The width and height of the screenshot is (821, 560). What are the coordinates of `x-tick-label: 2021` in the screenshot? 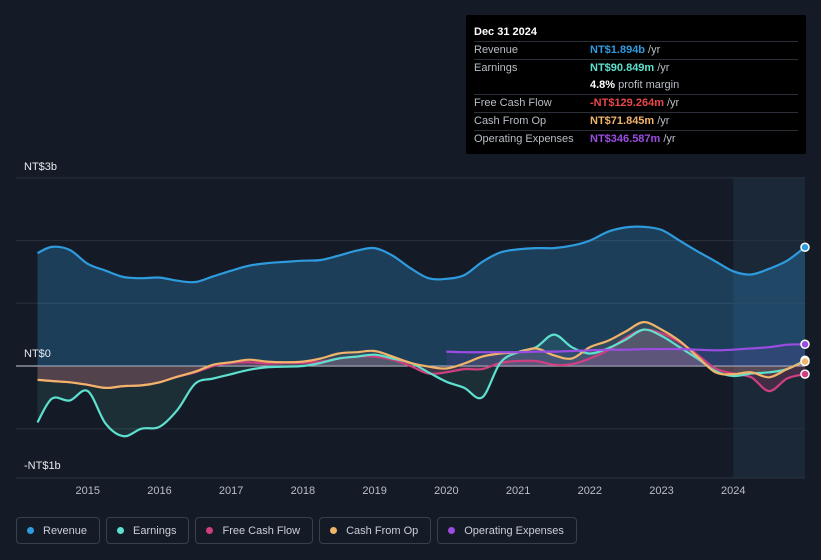 It's located at (518, 491).